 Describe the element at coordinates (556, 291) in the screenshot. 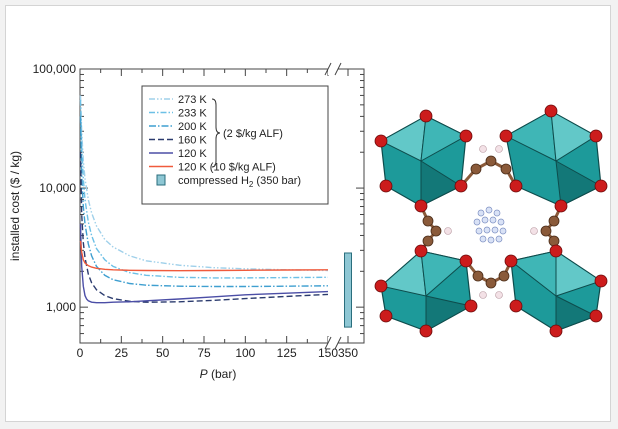

I see `polyhedron-bottom-right` at that location.